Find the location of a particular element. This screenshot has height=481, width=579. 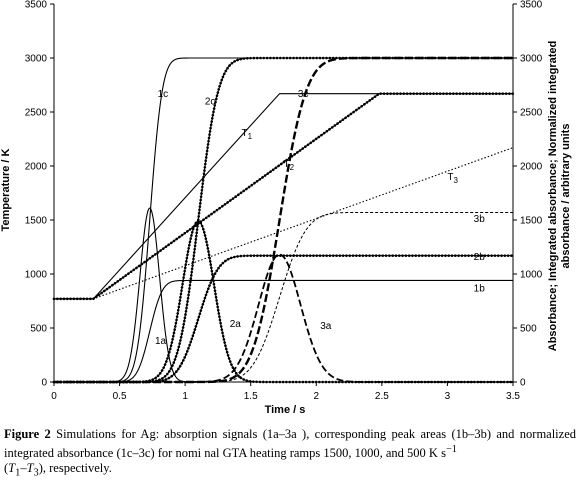

y-tick-label-right: 2500 is located at coordinates (531, 113).